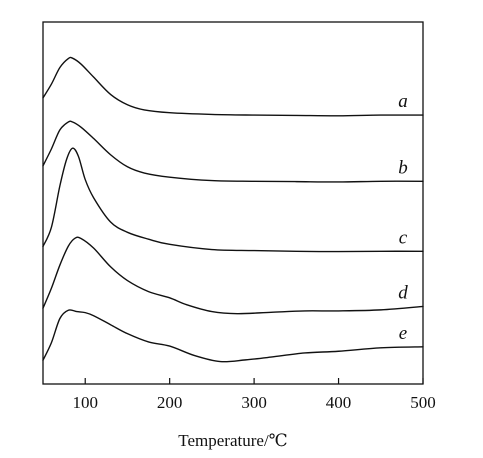 The width and height of the screenshot is (483, 458). Describe the element at coordinates (254, 381) in the screenshot. I see `x-axis-ticks` at that location.